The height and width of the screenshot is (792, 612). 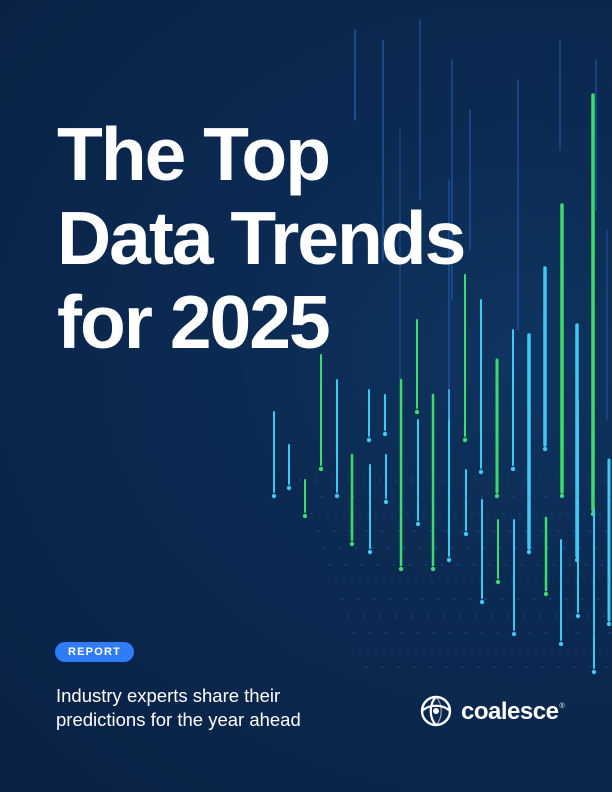 What do you see at coordinates (168, 695) in the screenshot?
I see `subtitle-line-1: Industry experts share their` at bounding box center [168, 695].